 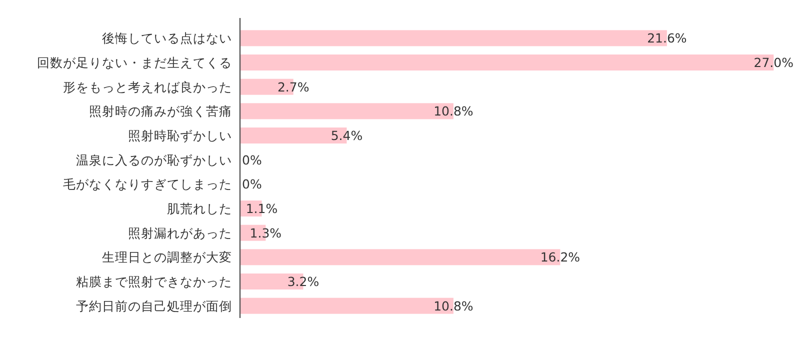 What do you see at coordinates (266, 232) in the screenshot?
I see `data-label: 1.3%` at bounding box center [266, 232].